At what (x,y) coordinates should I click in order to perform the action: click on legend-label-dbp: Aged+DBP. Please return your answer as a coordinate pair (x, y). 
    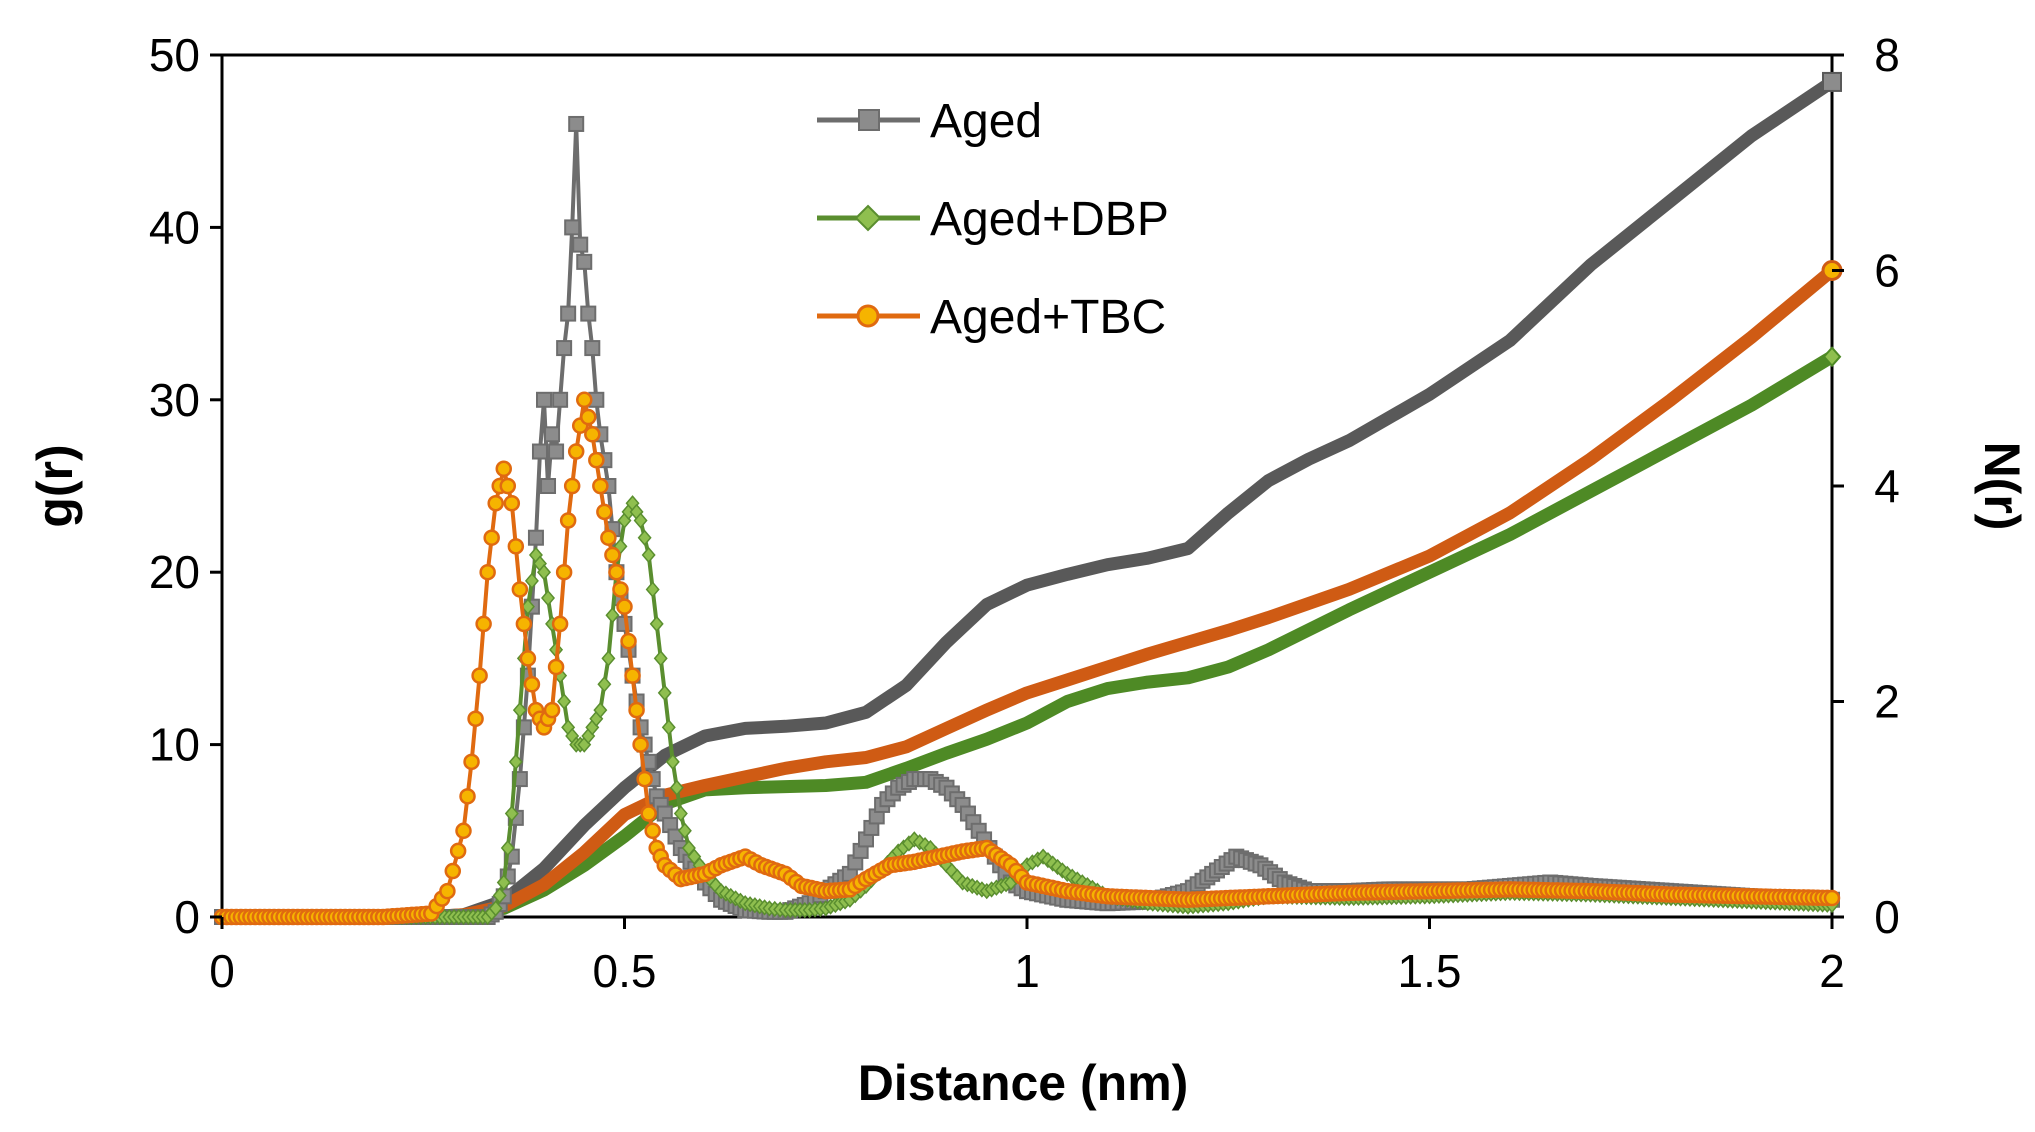
    Looking at the image, I should click on (1049, 219).